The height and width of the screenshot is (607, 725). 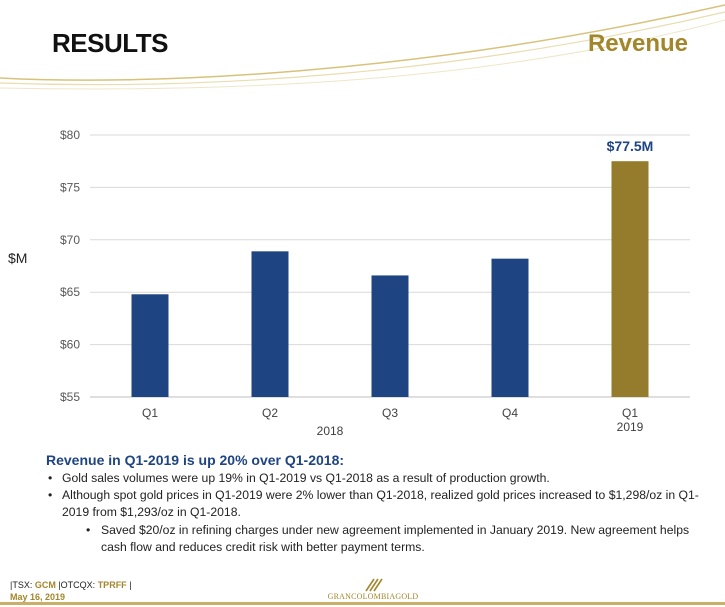 I want to click on y-axis-label: $M, so click(x=18, y=258).